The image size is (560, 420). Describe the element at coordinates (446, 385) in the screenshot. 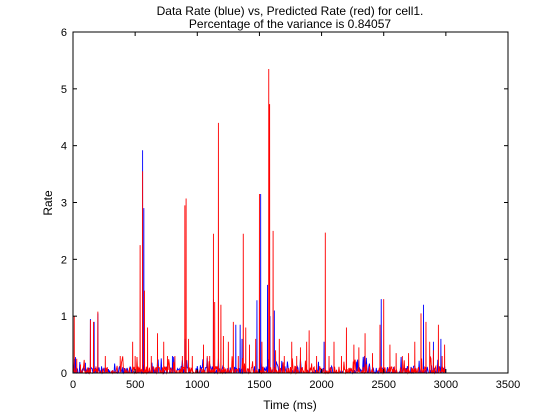

I see `x-tick-label: 3000` at that location.